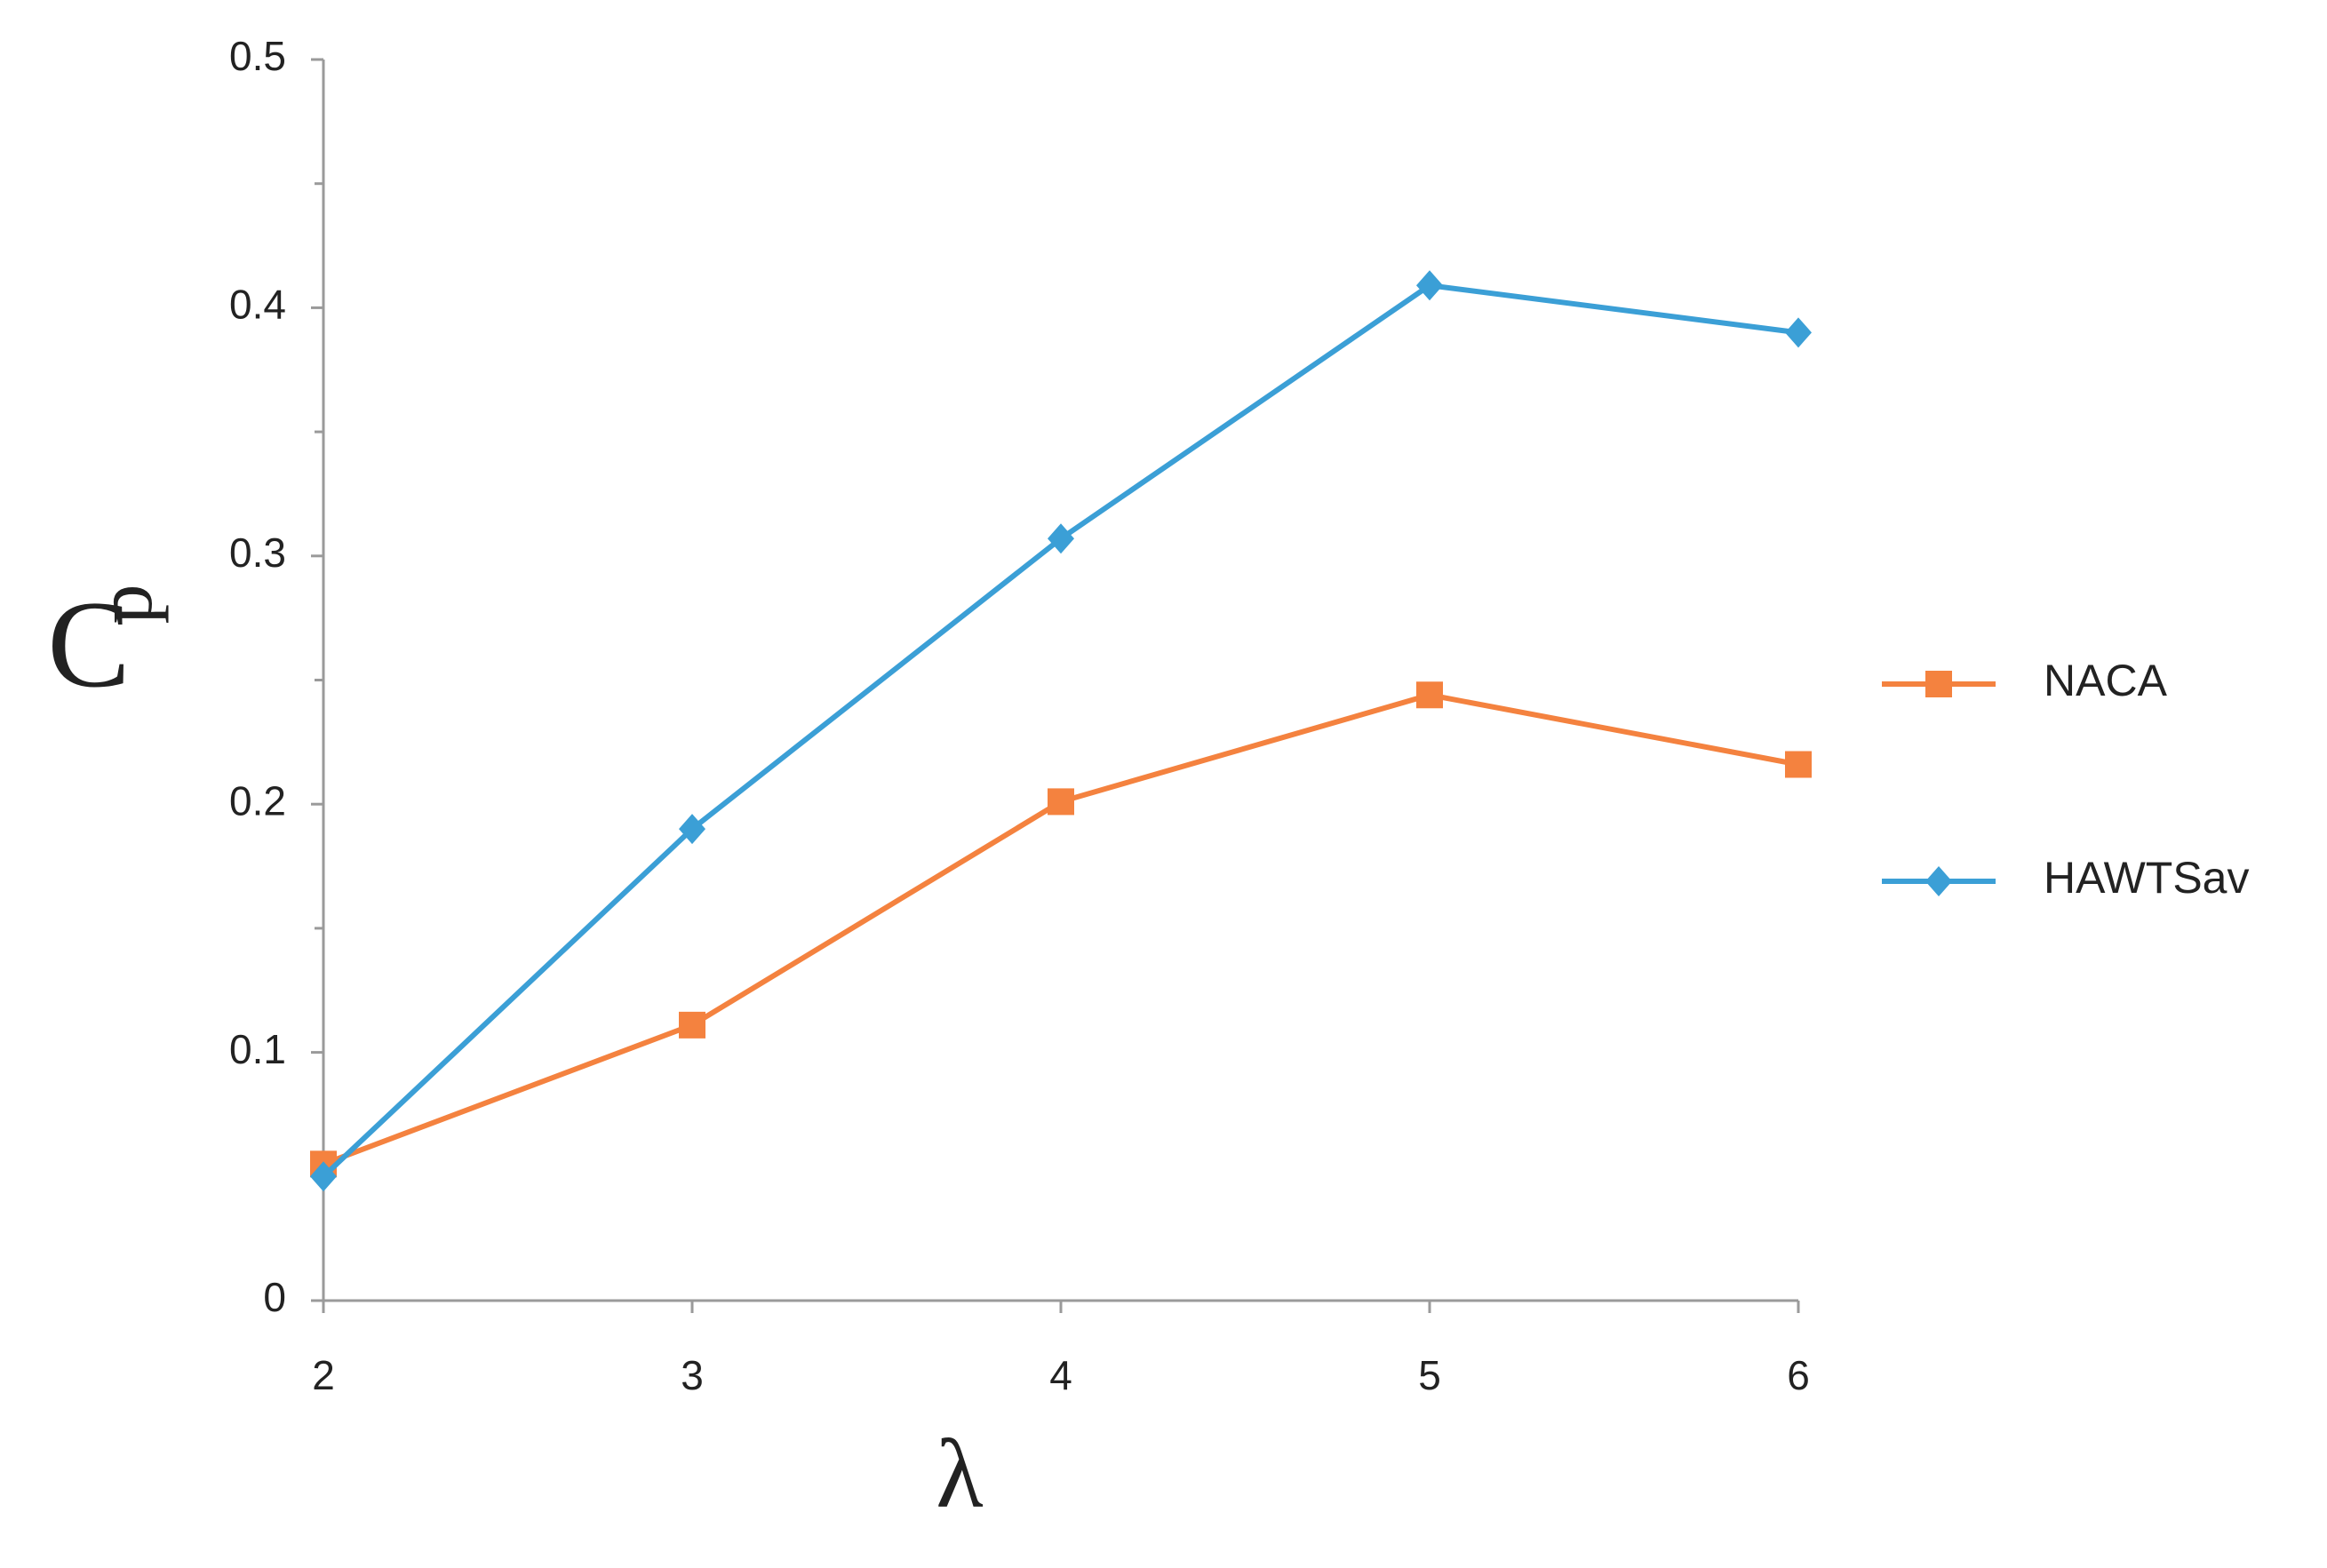 The height and width of the screenshot is (1568, 2327). I want to click on y-axis-label-subscript: p, so click(126, 605).